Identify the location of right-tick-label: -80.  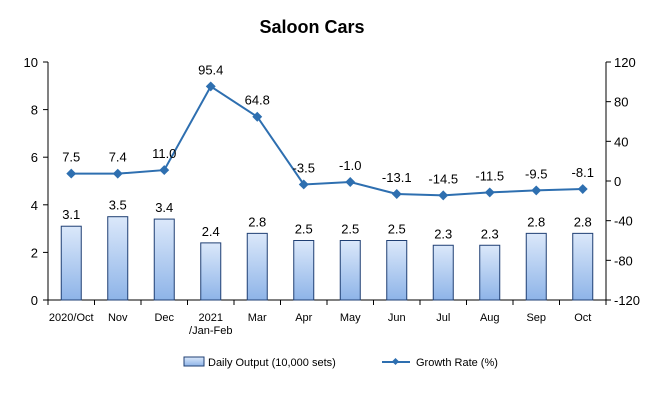
(623, 260).